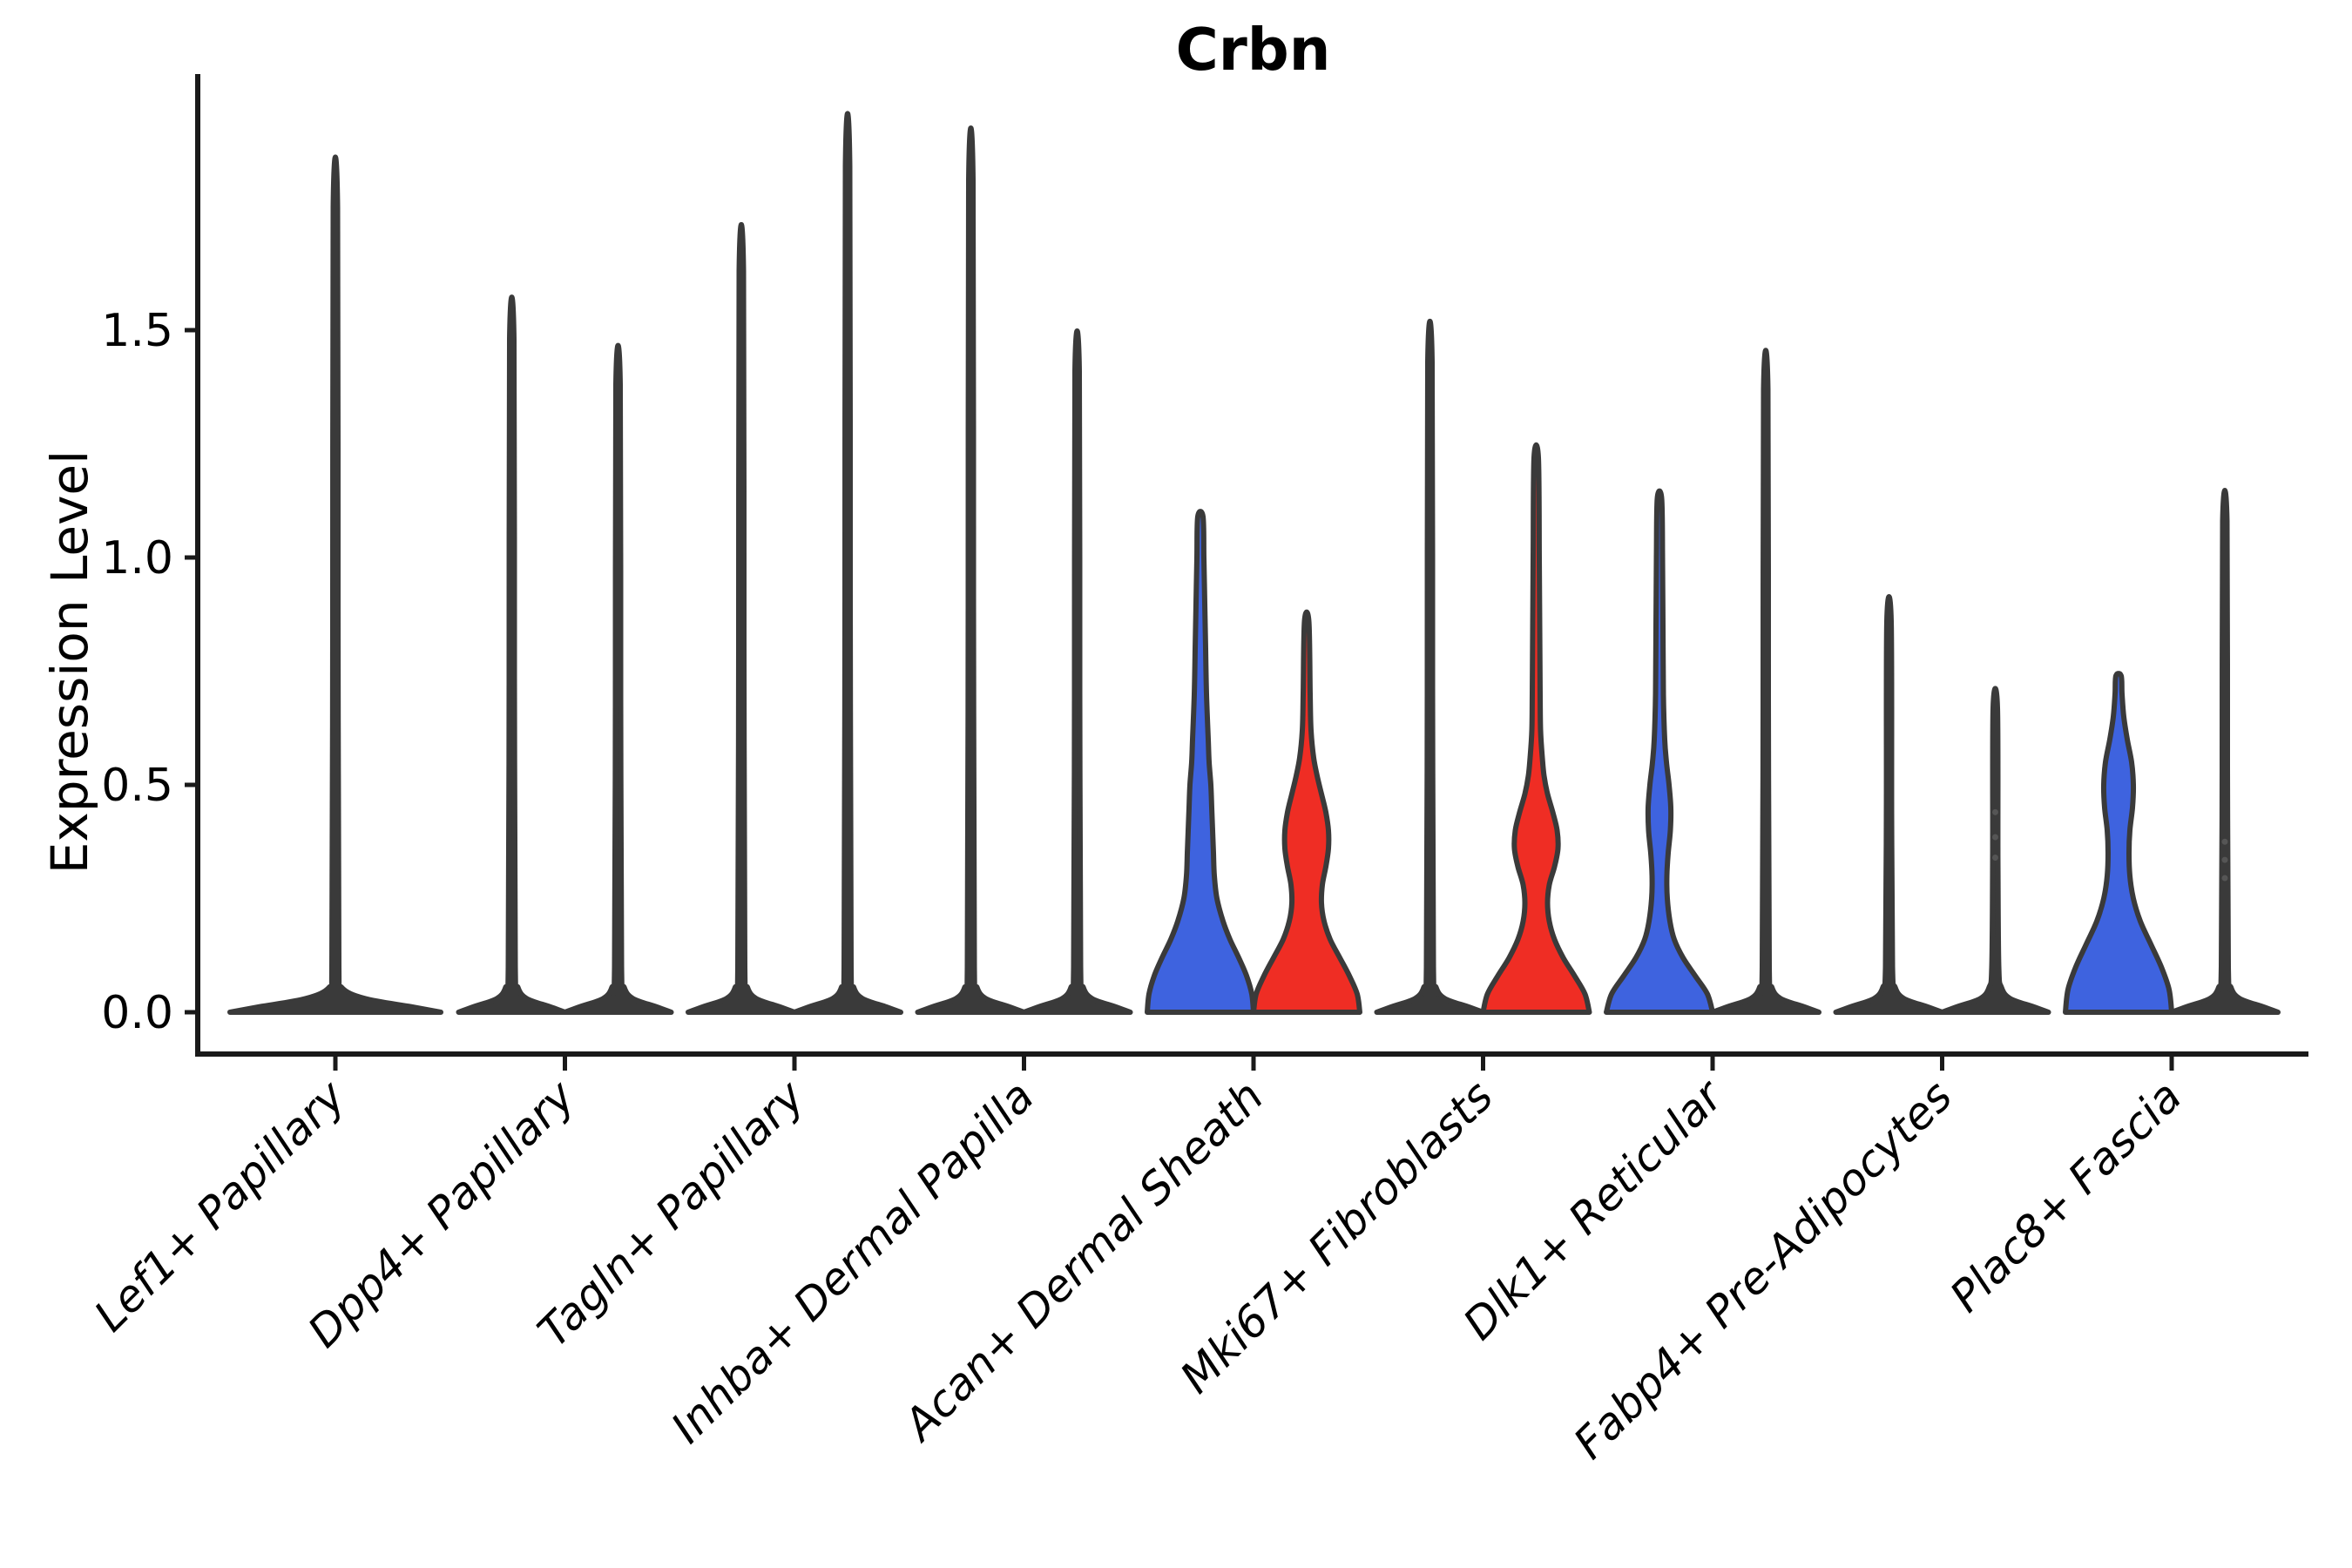  Describe the element at coordinates (1995, 850) in the screenshot. I see `violin-8-right` at that location.